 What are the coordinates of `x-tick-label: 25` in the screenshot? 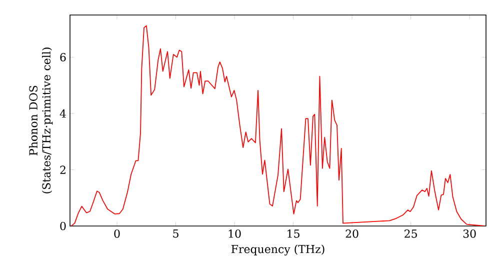 It's located at (410, 234).